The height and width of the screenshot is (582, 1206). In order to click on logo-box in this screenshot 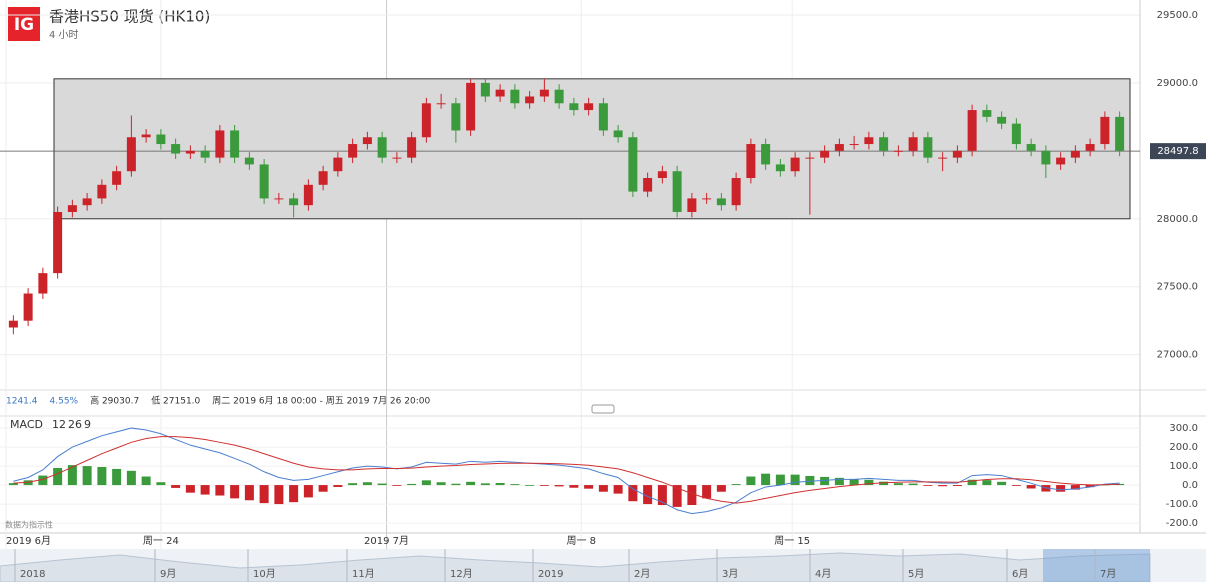, I will do `click(24, 24)`.